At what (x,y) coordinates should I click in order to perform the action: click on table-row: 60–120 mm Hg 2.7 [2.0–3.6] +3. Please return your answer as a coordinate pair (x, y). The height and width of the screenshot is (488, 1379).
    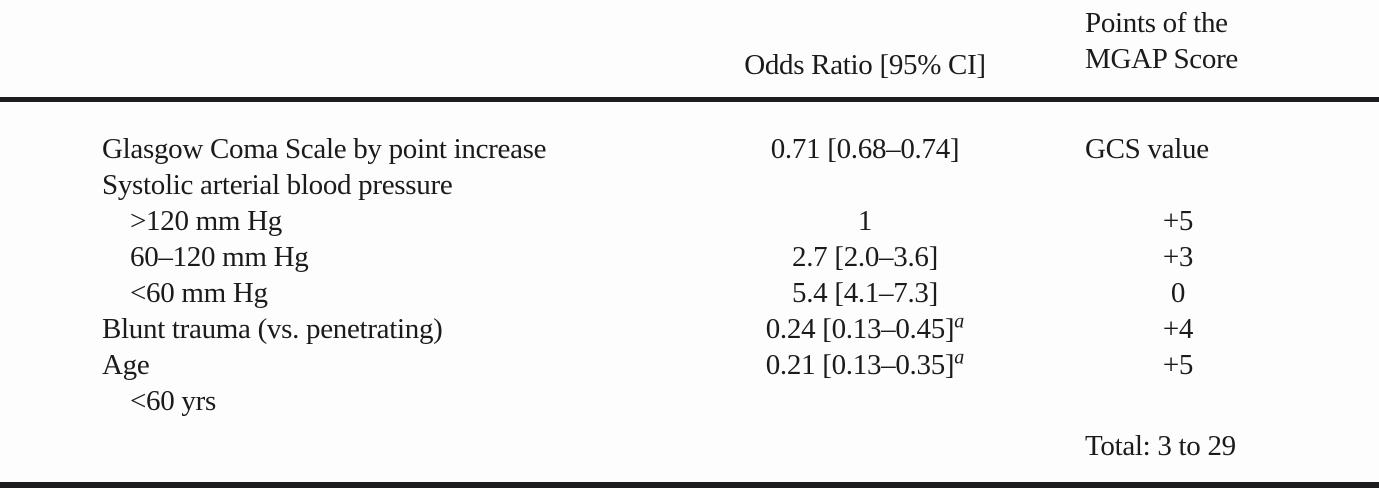
    Looking at the image, I should click on (689, 257).